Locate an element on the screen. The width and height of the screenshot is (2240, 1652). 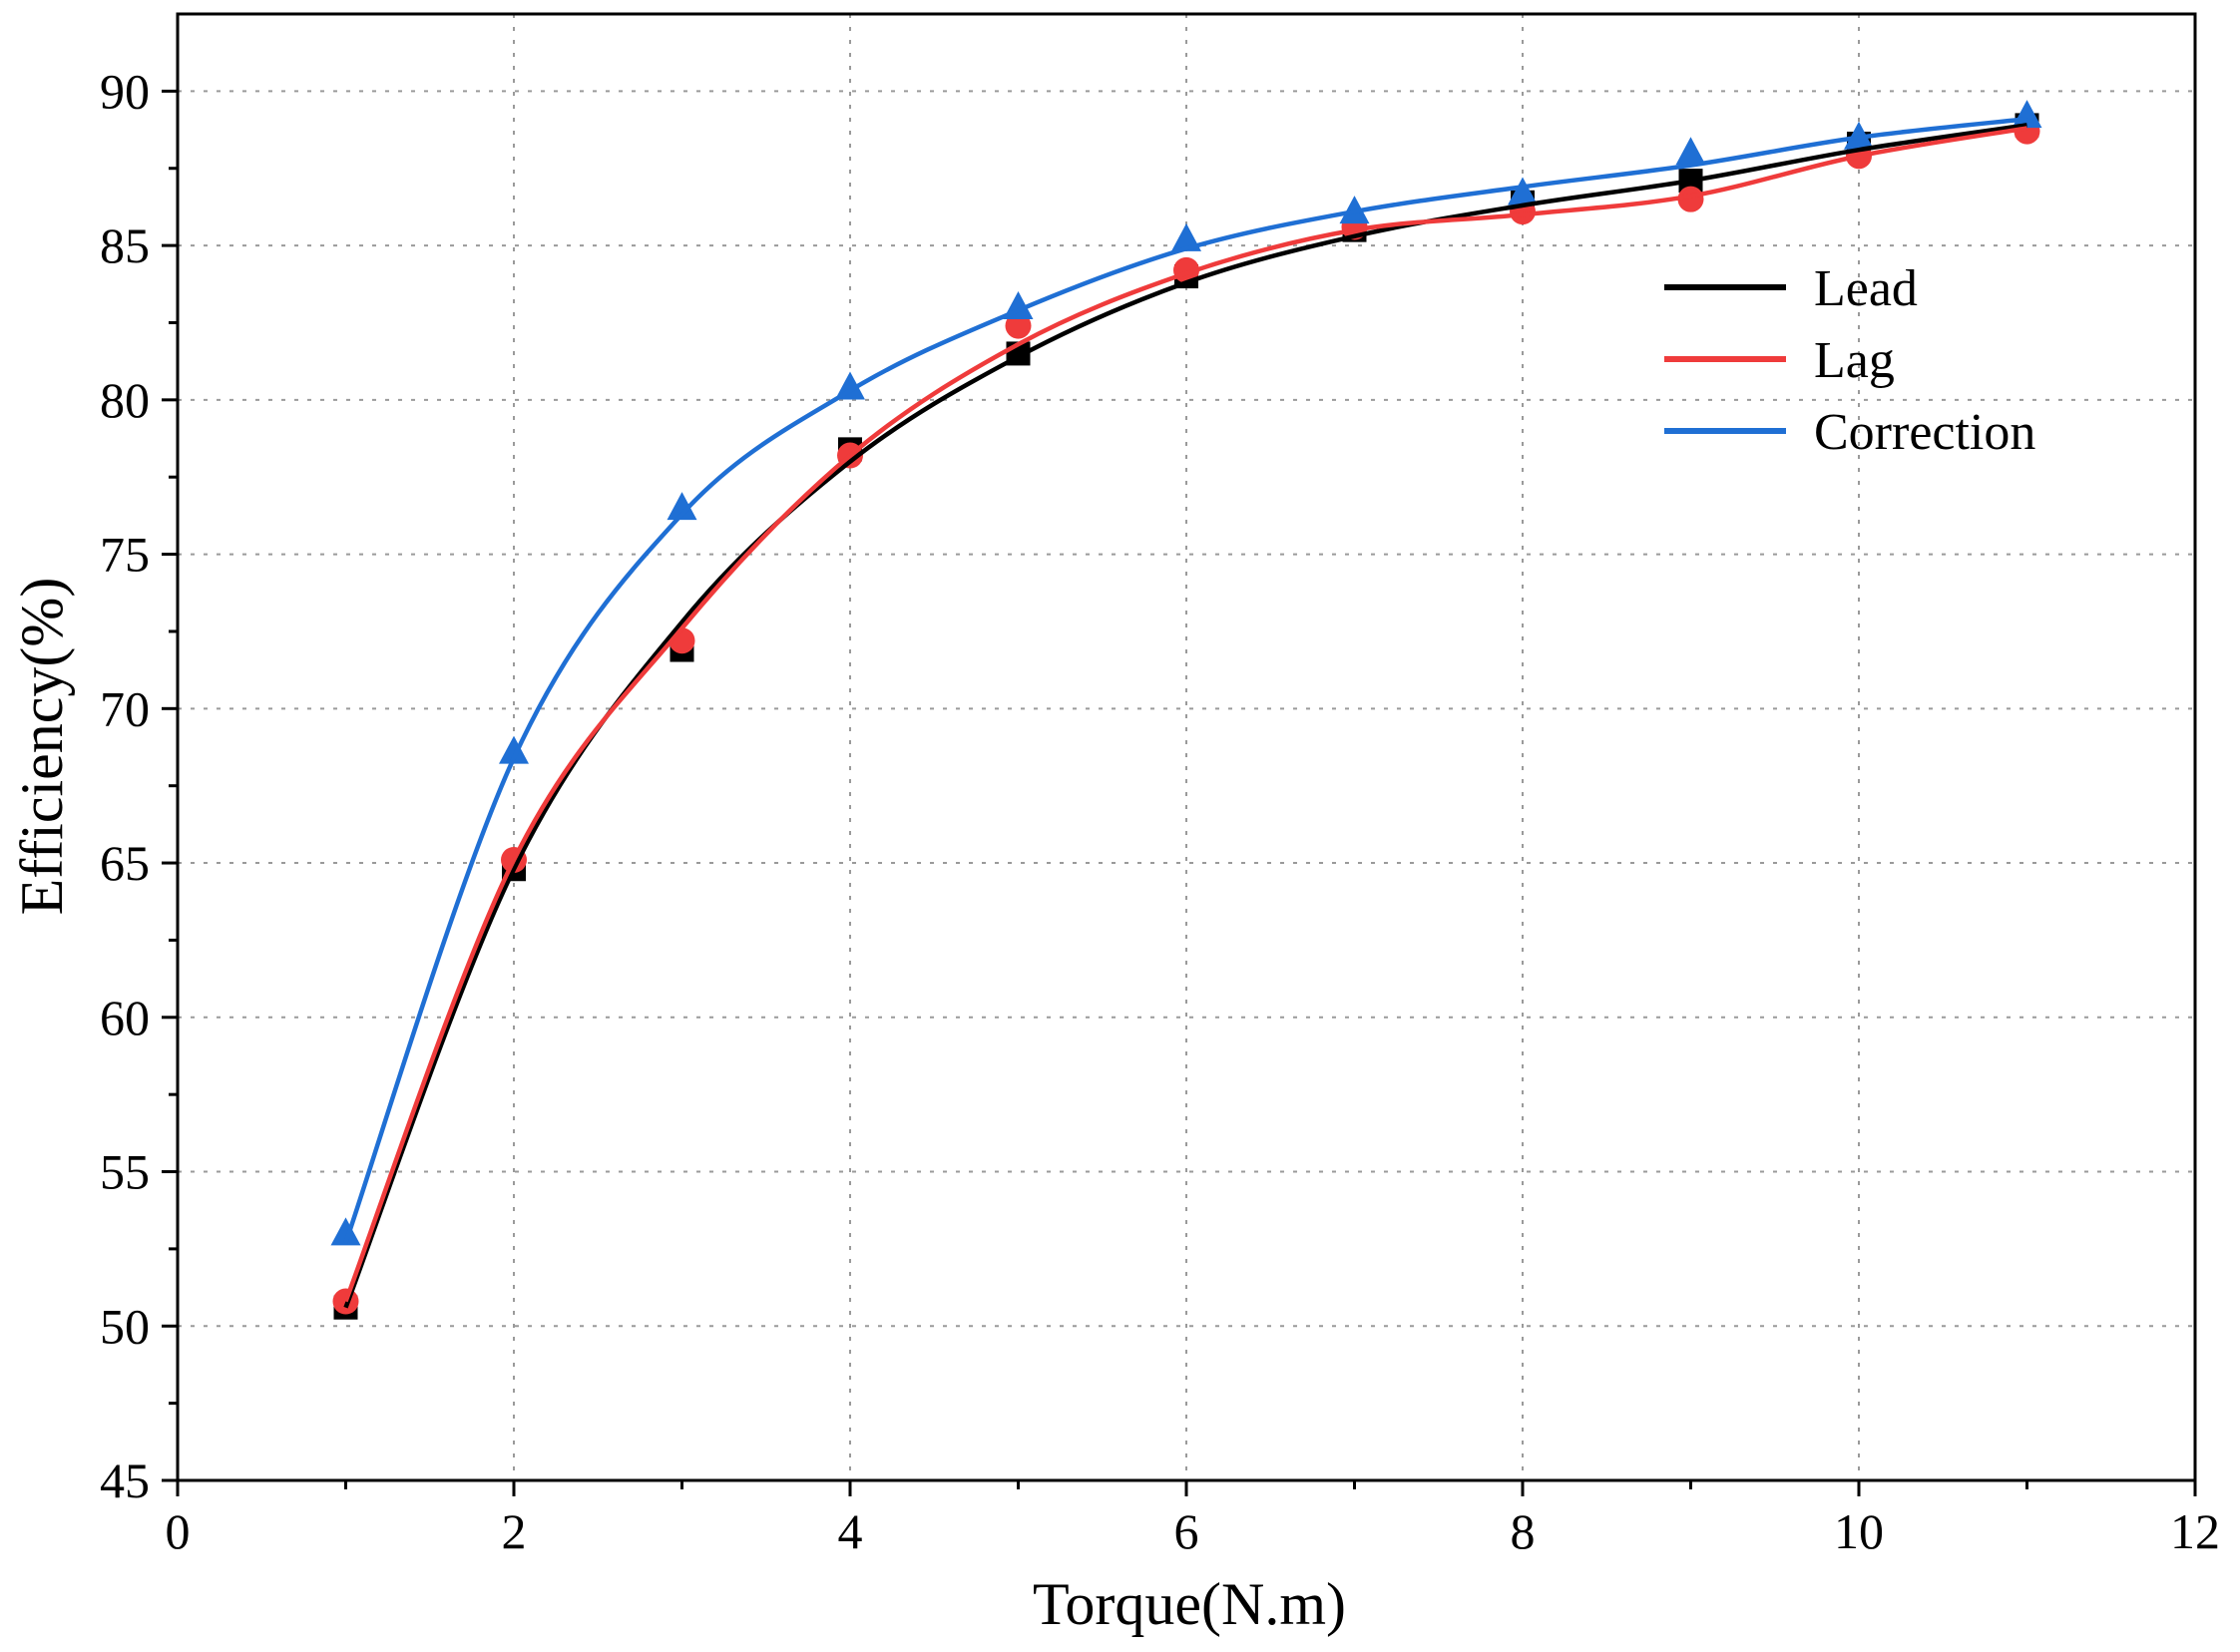
x-tick-label: 0 is located at coordinates (178, 1531).